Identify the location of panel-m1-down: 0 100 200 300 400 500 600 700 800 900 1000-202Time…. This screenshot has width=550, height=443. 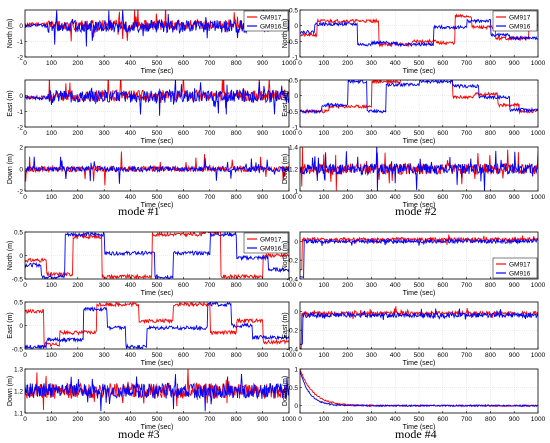
(152, 177).